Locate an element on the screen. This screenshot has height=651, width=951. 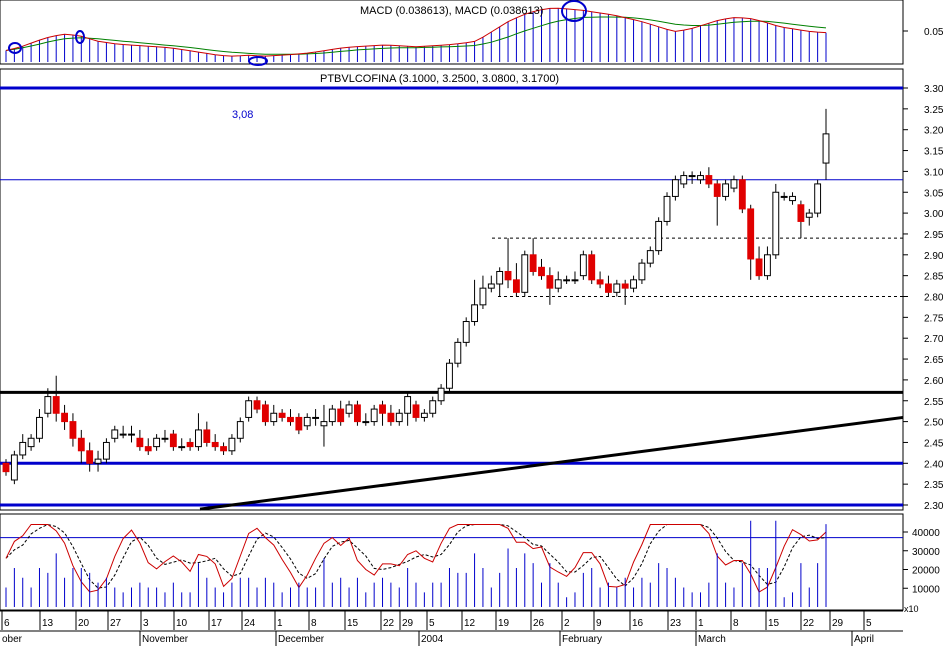
price-tick-label: 2.70 is located at coordinates (934, 339).